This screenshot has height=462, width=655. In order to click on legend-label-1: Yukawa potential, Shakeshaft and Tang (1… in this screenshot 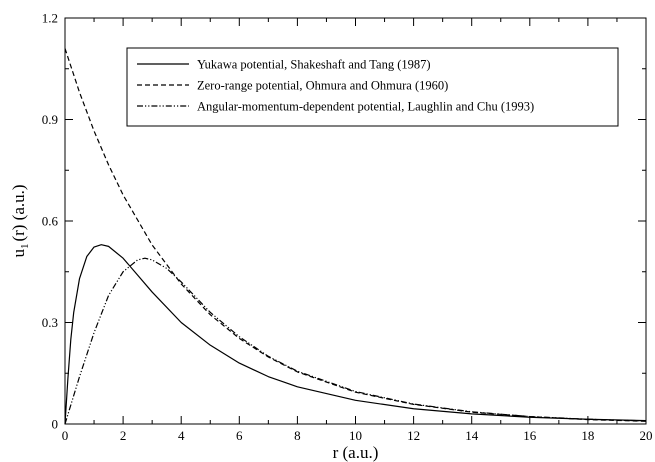, I will do `click(314, 65)`.